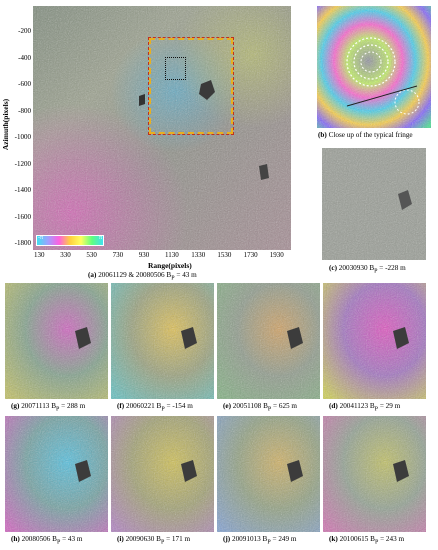 The width and height of the screenshot is (438, 550). What do you see at coordinates (365, 135) in the screenshot?
I see `caption-b: (b) Close up of the typical fringe` at bounding box center [365, 135].